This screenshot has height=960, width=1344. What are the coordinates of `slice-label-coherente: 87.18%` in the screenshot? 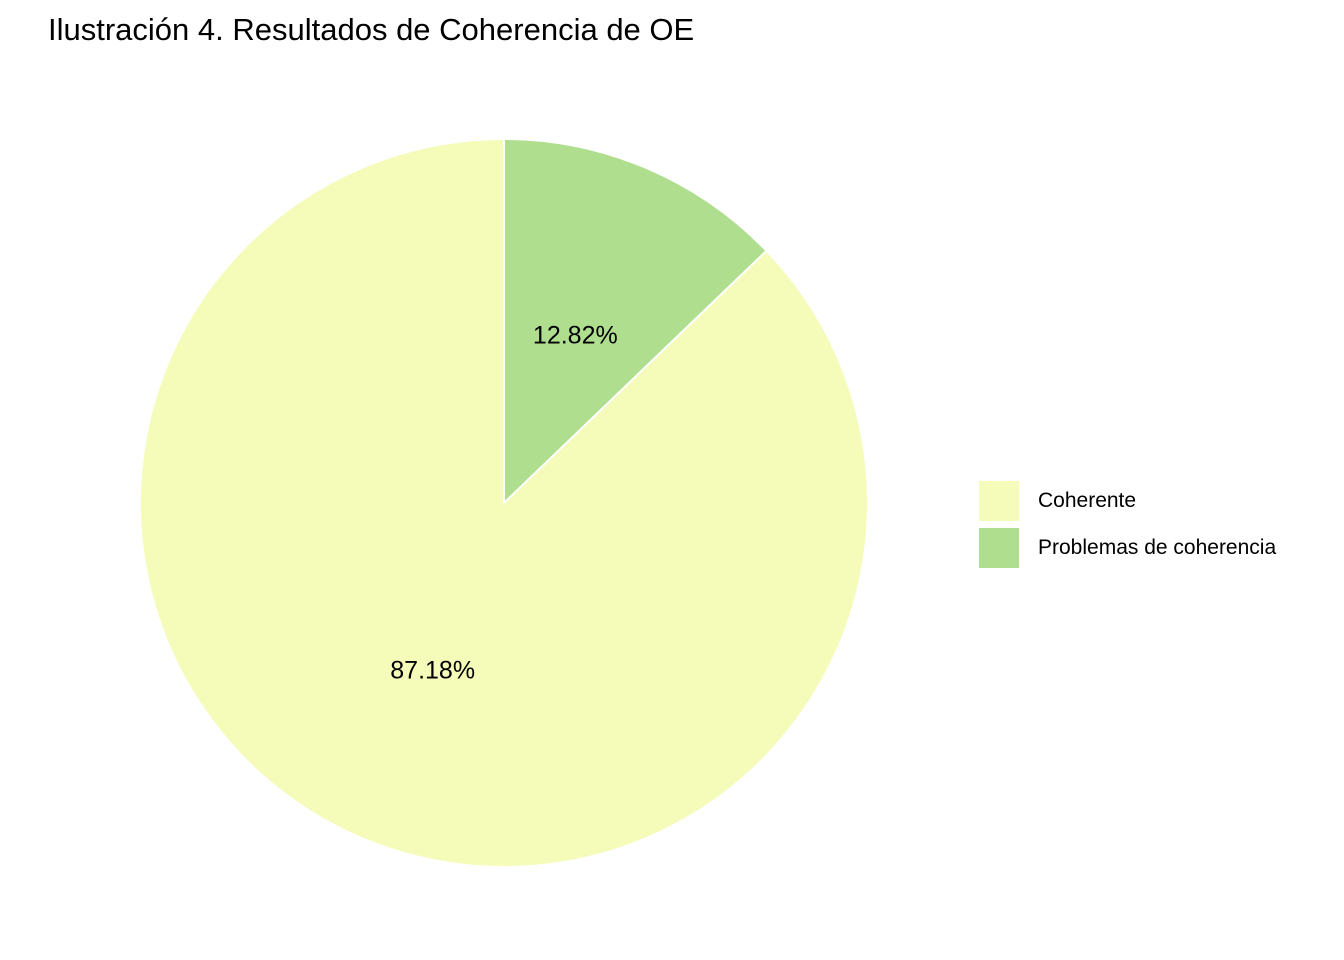 It's located at (432, 670).